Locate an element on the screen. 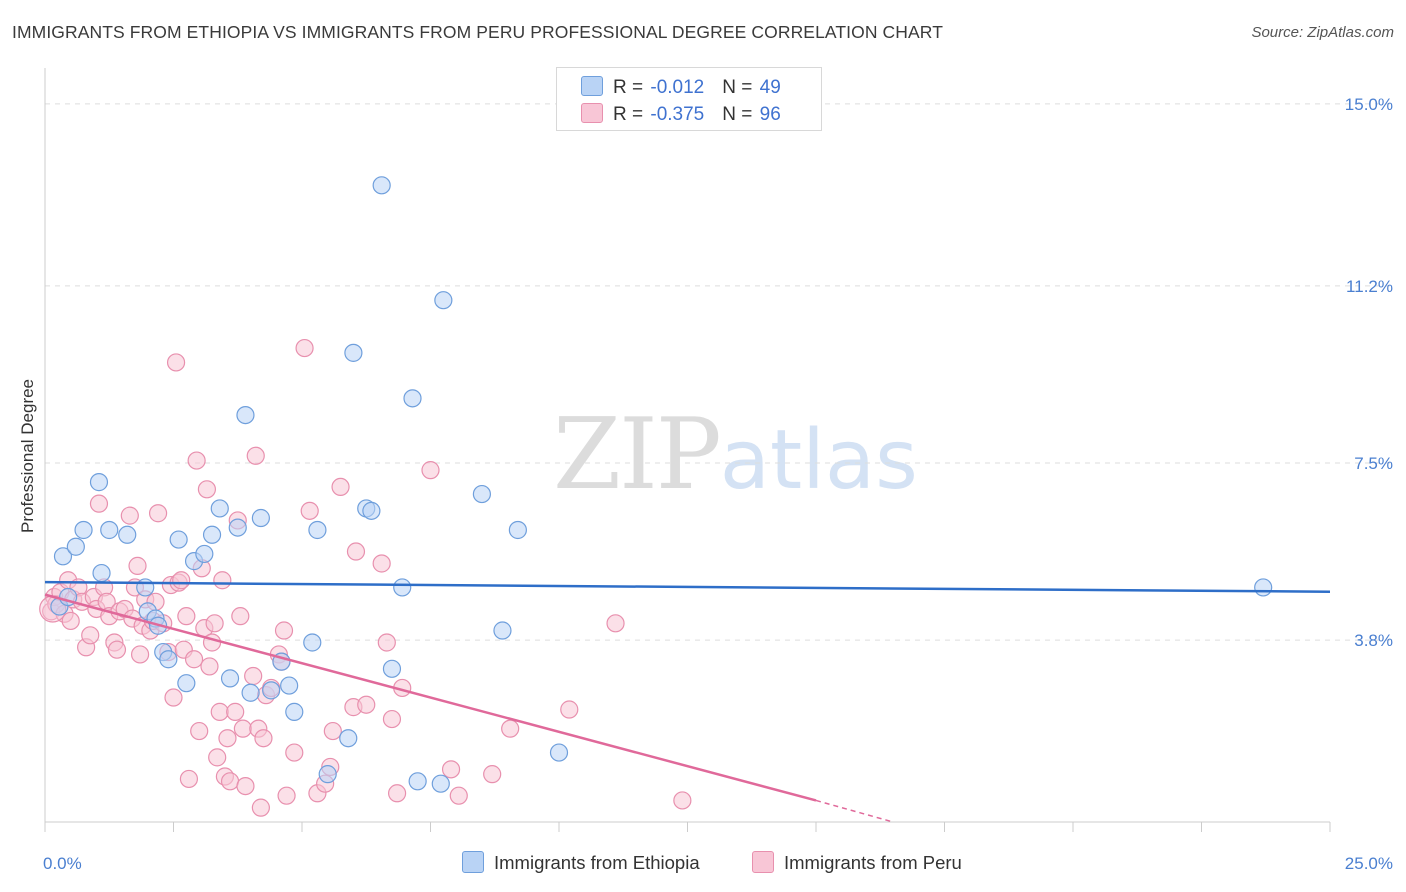 The height and width of the screenshot is (892, 1406). peru-legend-label: Immigrants from Peru is located at coordinates (873, 862).